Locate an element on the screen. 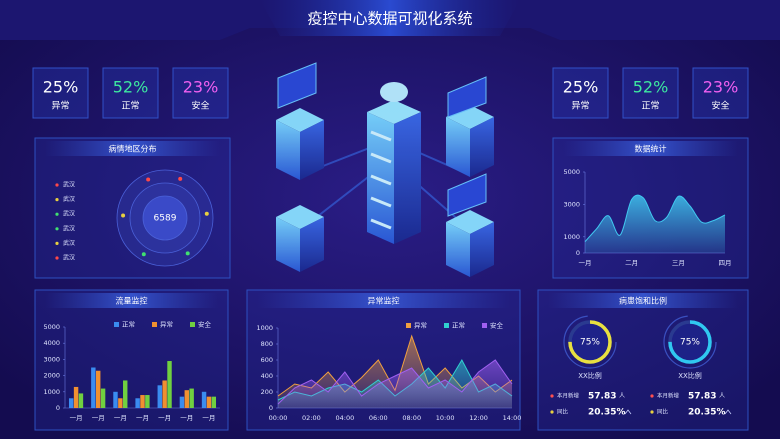 The image size is (780, 439). gauge-name: XX比例 is located at coordinates (590, 375).